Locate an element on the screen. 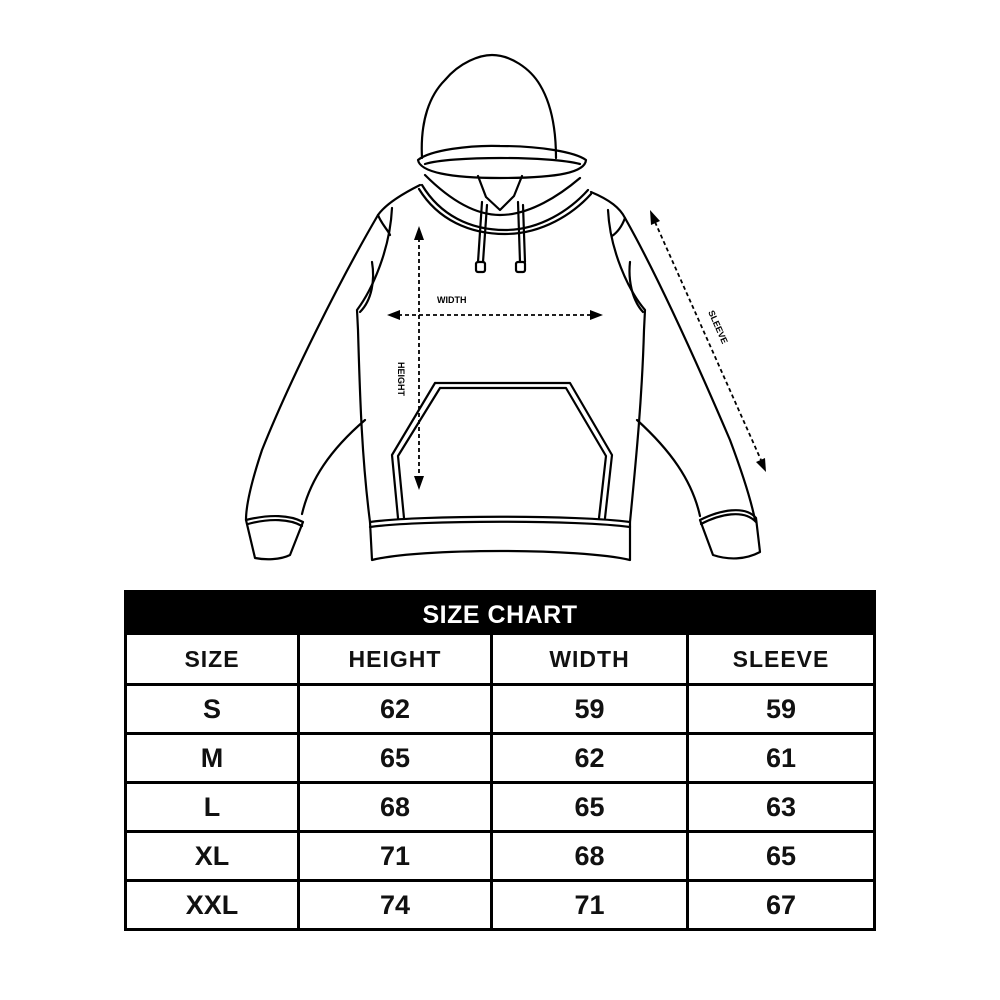  table-row: M 65 62 61 is located at coordinates (500, 758).